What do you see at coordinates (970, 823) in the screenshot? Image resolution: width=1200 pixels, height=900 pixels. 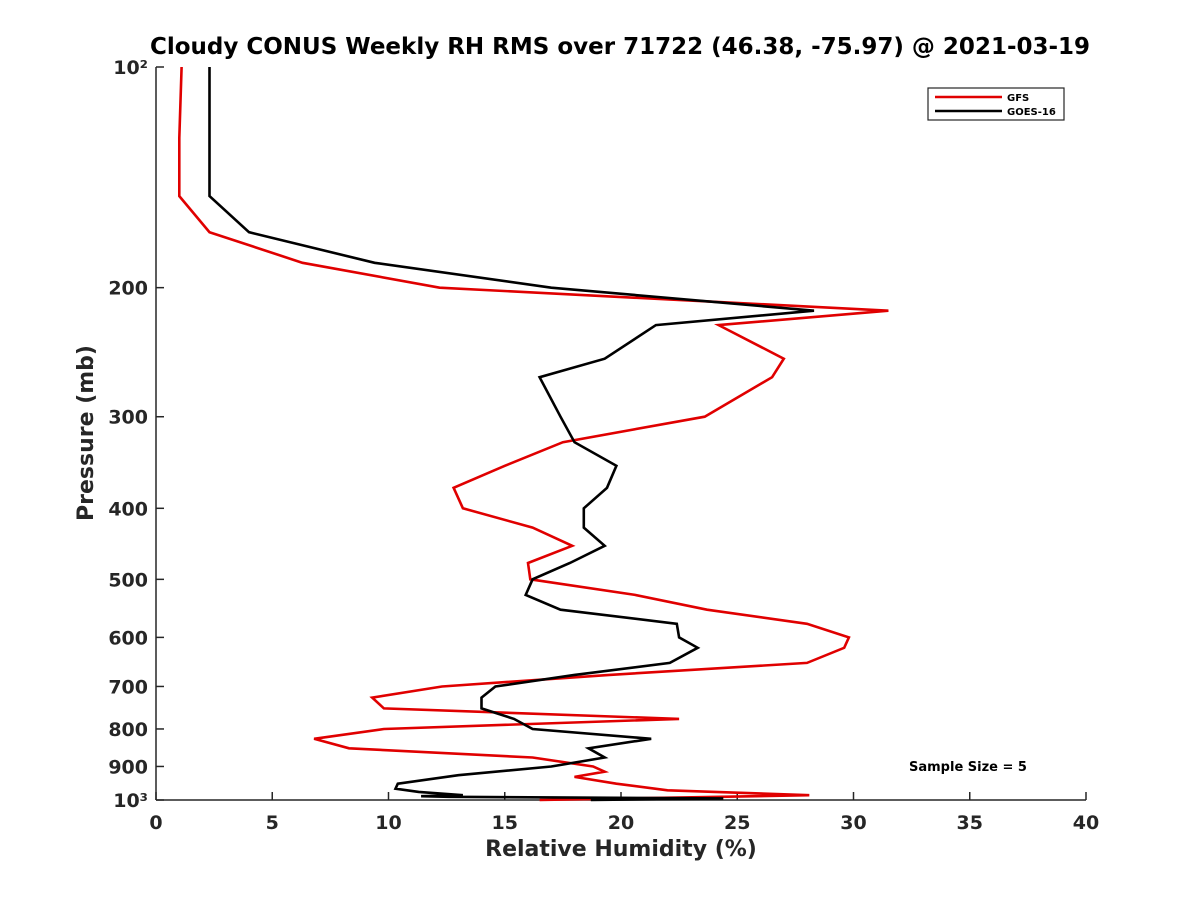 I see `x-tick-label: 35` at bounding box center [970, 823].